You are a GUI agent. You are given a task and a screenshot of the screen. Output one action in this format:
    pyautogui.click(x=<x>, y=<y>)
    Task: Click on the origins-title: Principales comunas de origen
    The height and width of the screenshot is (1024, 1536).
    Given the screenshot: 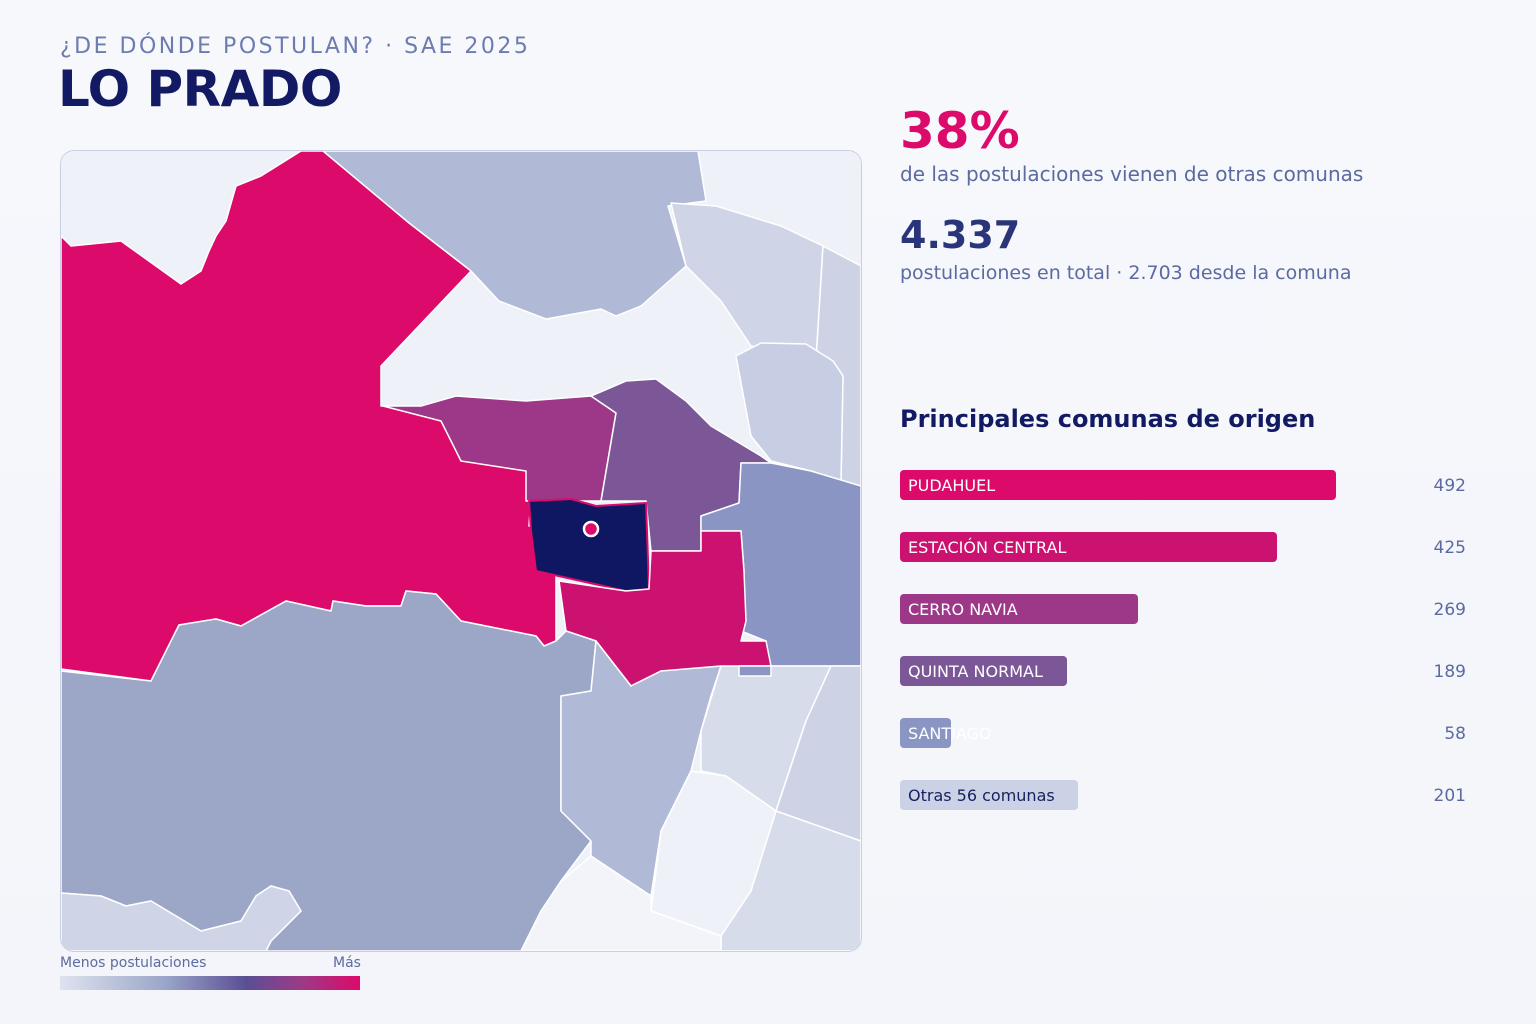 What is the action you would take?
    pyautogui.click(x=1108, y=419)
    